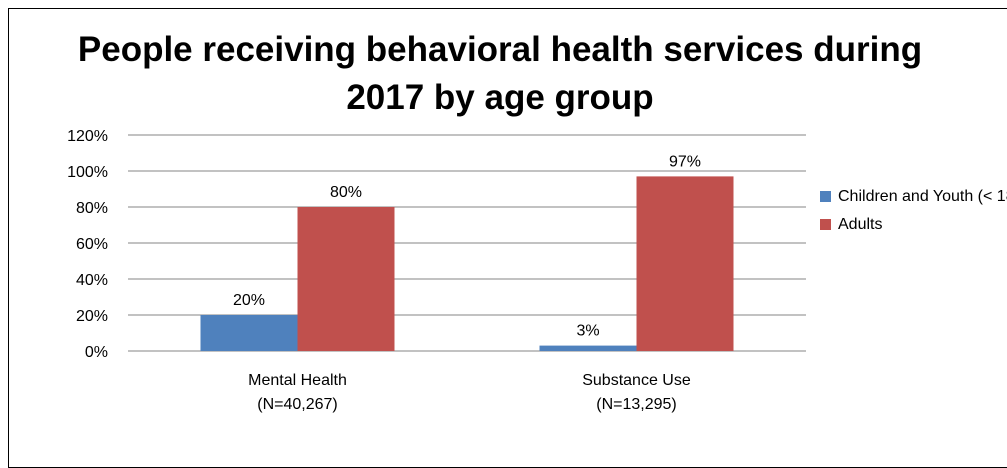 This screenshot has width=1007, height=468. What do you see at coordinates (297, 380) in the screenshot?
I see `x-tick-label: Mental Health` at bounding box center [297, 380].